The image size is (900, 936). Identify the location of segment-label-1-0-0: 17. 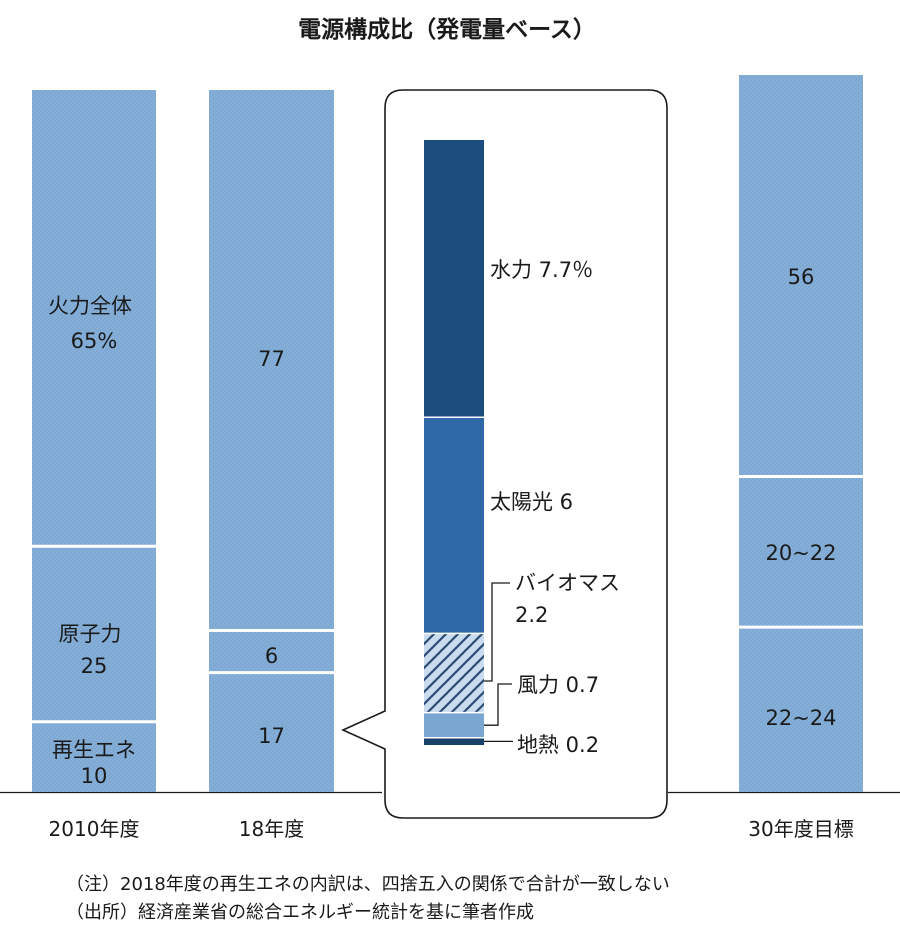
(271, 736).